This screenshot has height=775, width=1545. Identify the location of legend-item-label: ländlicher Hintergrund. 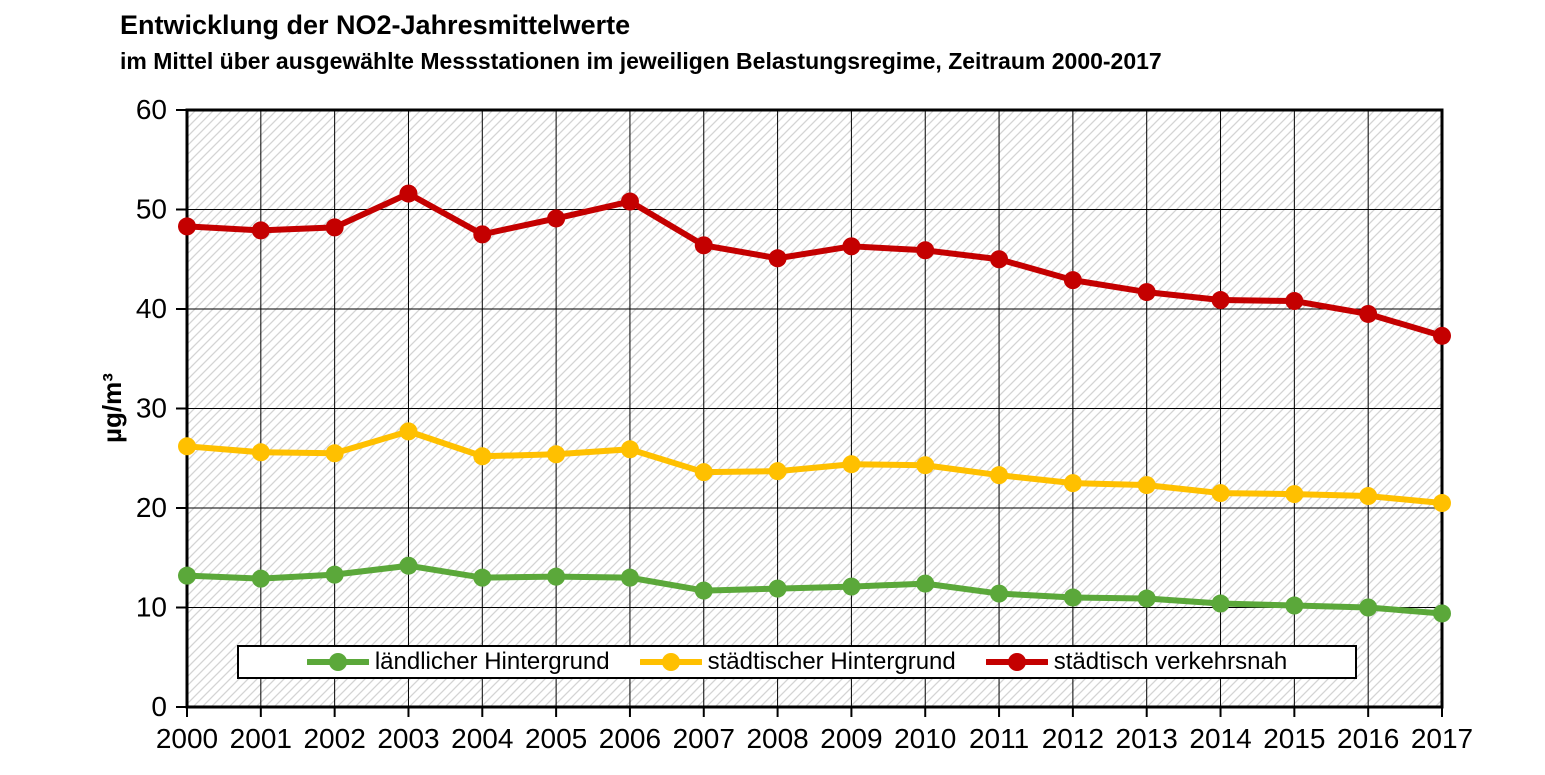
(492, 661).